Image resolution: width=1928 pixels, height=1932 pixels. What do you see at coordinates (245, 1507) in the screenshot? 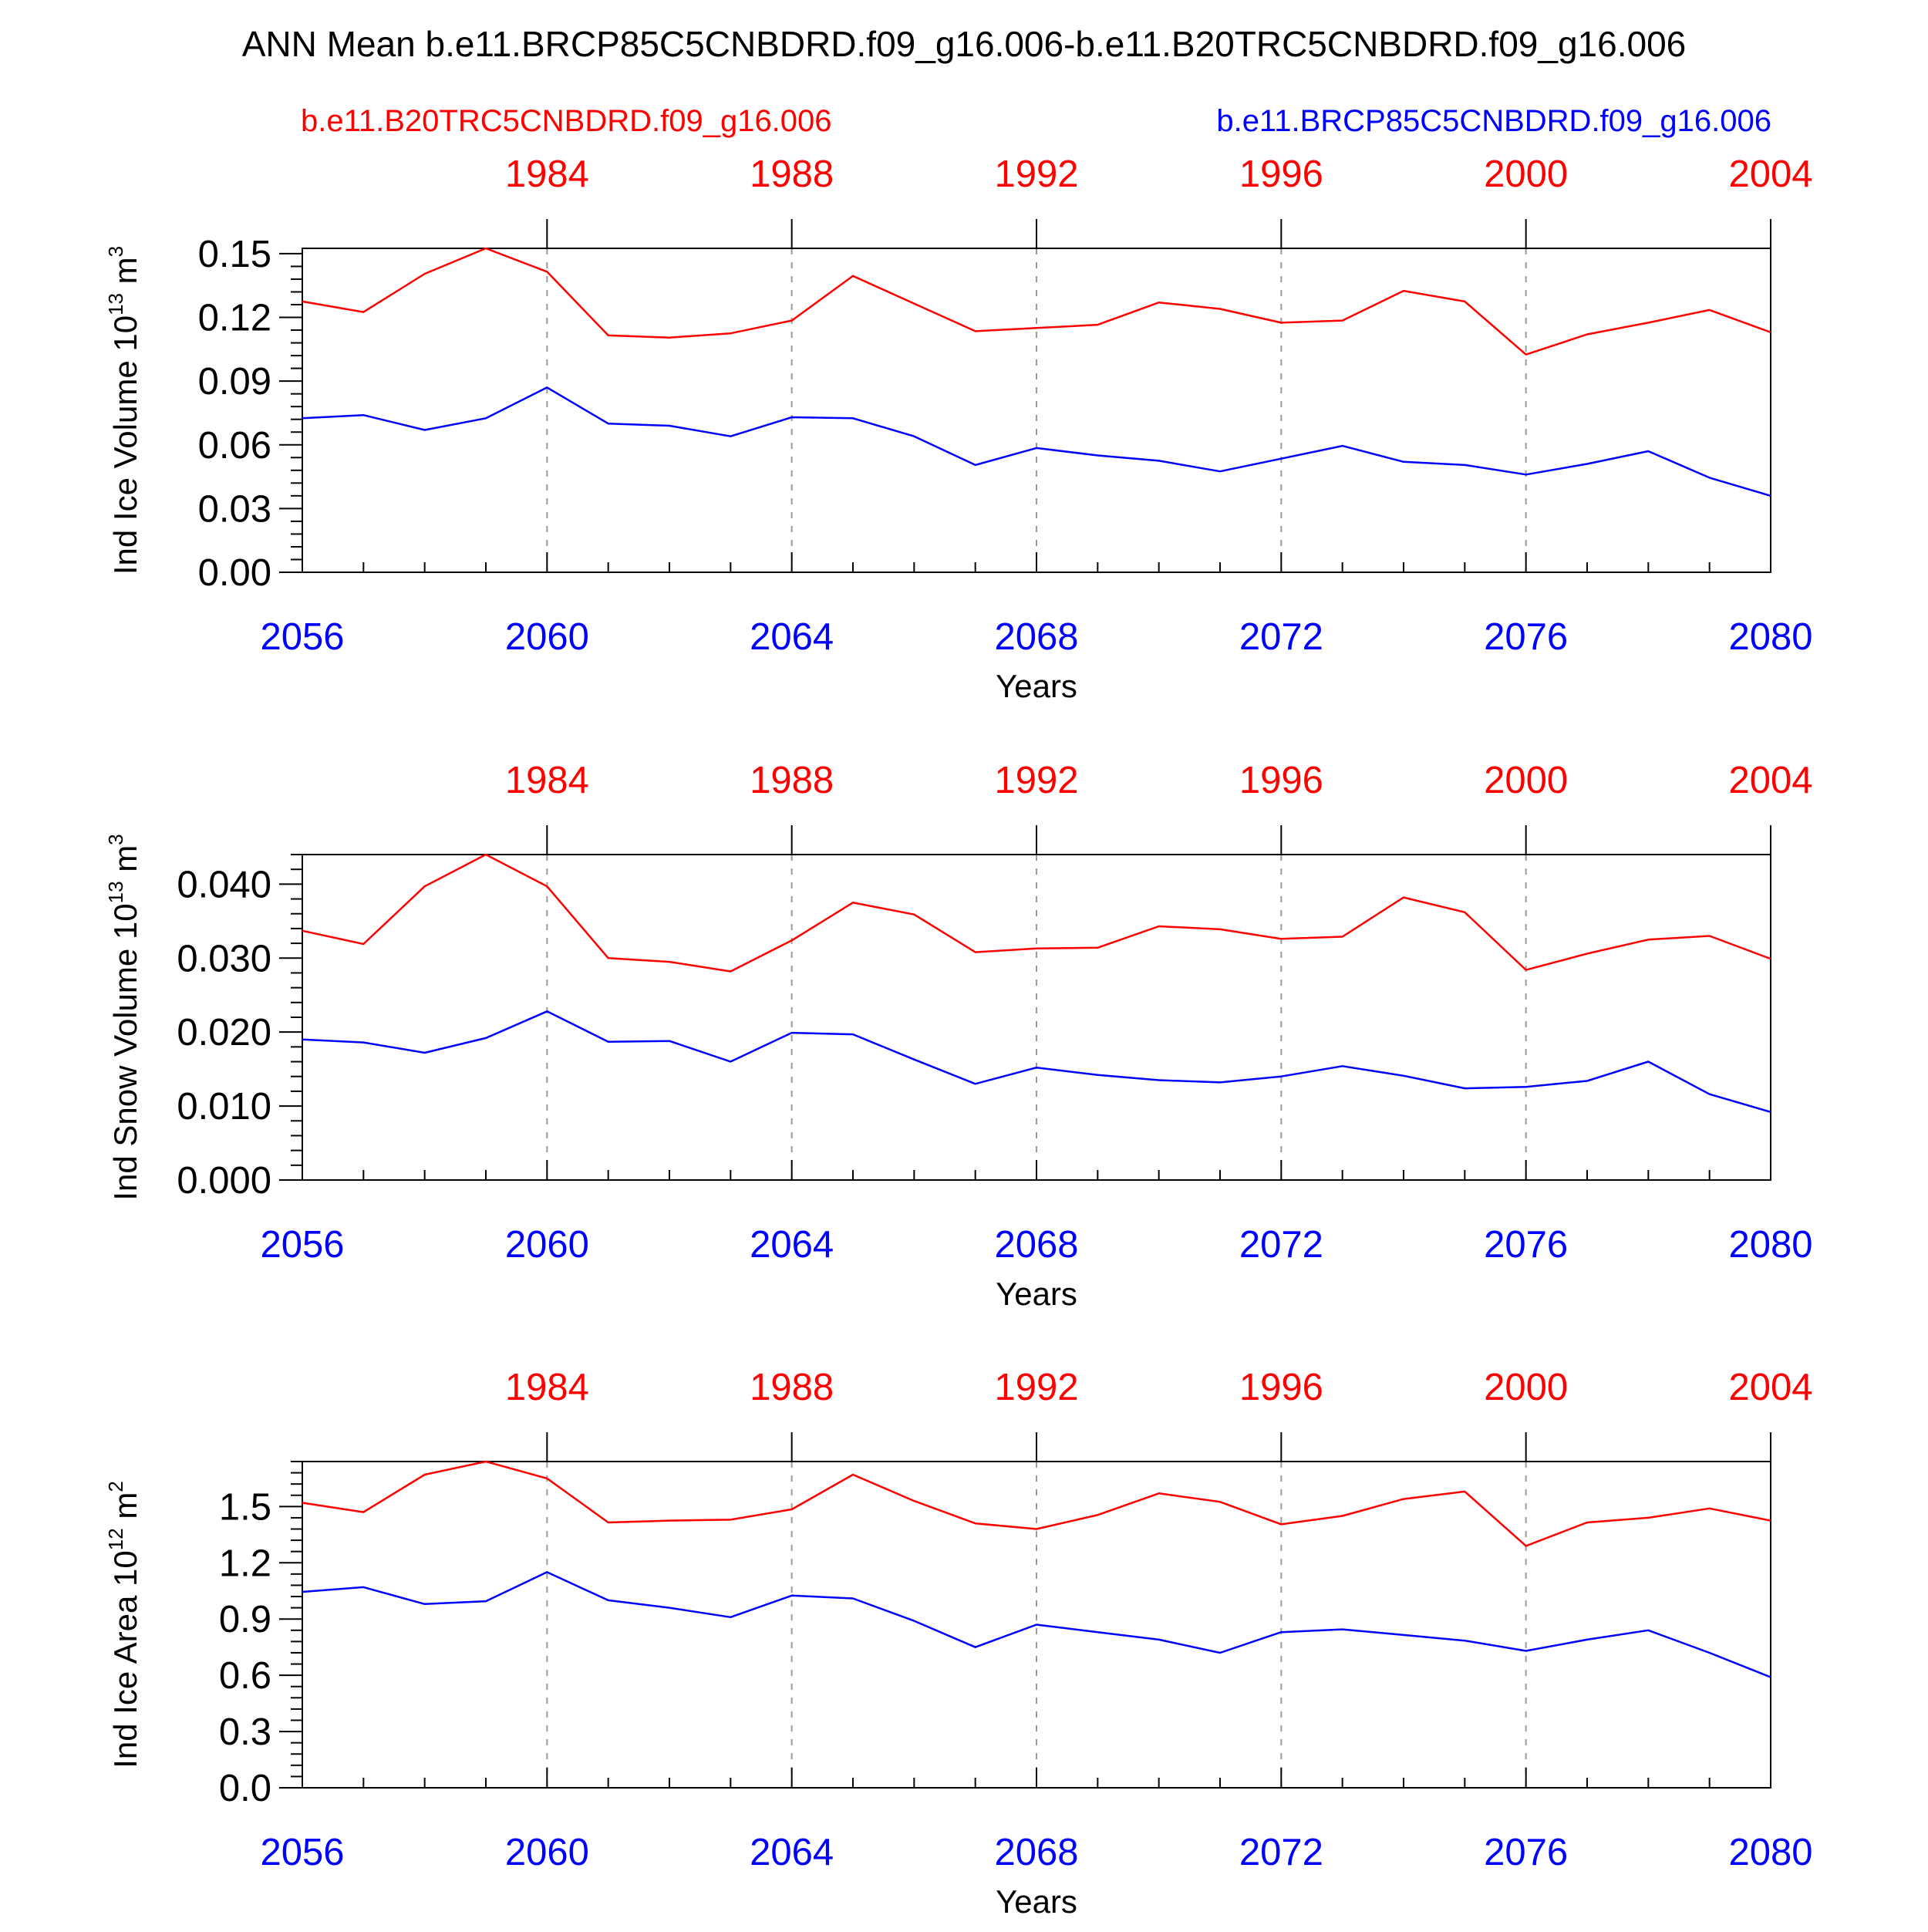
I see `y-tick-label: 1.5` at bounding box center [245, 1507].